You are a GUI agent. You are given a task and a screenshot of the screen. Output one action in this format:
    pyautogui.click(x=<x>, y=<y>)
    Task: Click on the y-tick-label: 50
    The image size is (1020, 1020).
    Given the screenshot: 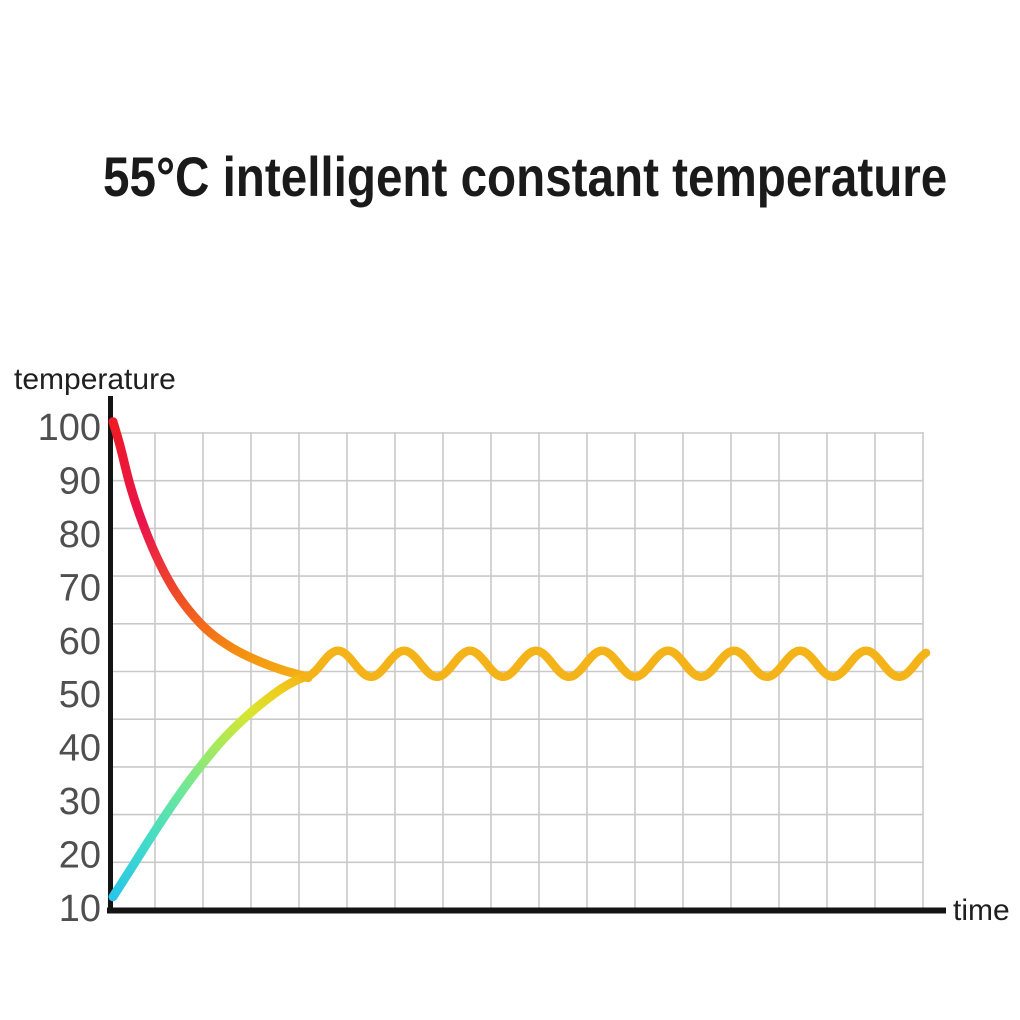 What is the action you would take?
    pyautogui.click(x=80, y=695)
    